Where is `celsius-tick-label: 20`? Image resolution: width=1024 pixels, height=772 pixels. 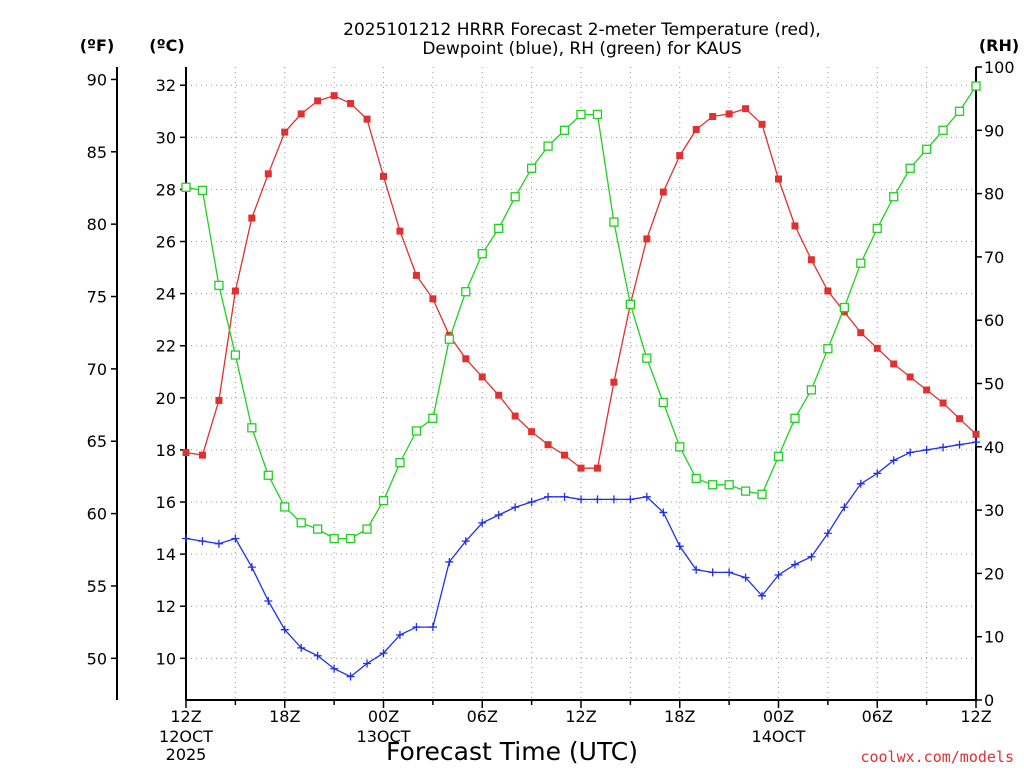
celsius-tick-label: 20 is located at coordinates (166, 398).